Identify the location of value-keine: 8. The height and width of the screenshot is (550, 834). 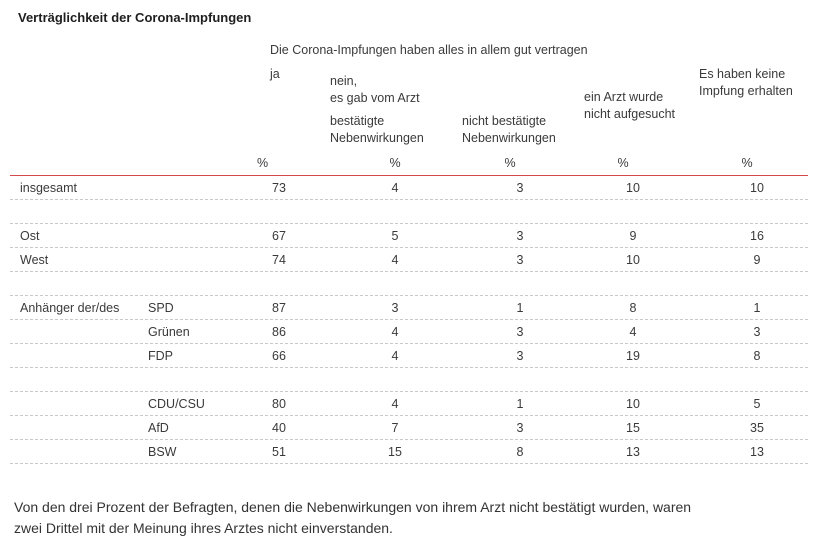
(757, 356).